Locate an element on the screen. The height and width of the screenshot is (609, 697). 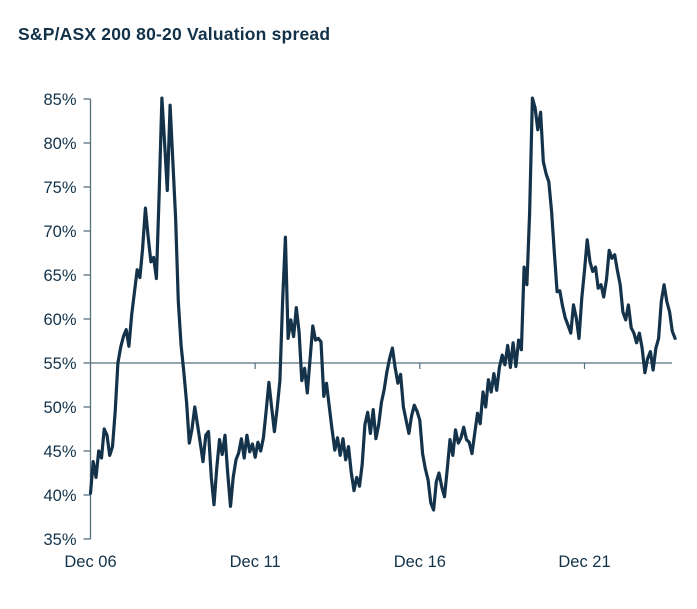
y-tick-label: 50% is located at coordinates (59, 408).